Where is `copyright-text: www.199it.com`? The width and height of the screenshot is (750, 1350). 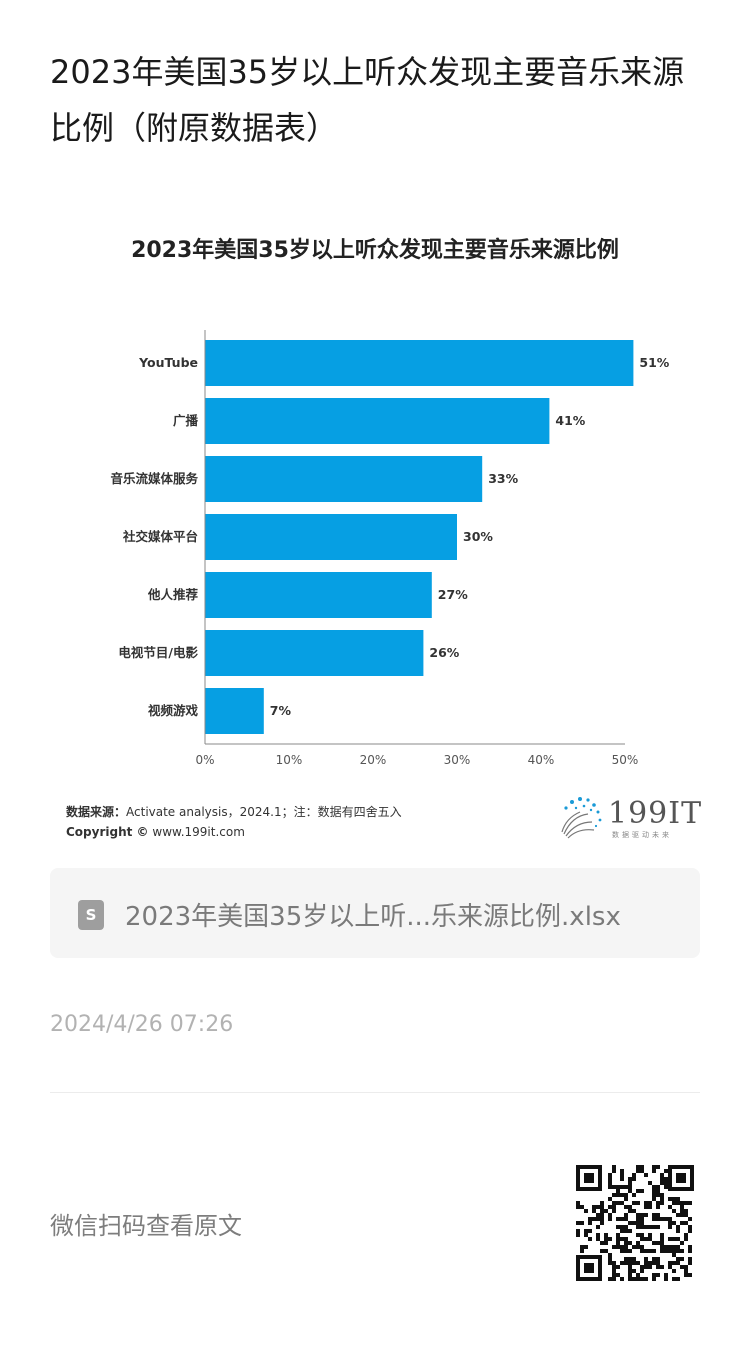
copyright-text: www.199it.com is located at coordinates (198, 832).